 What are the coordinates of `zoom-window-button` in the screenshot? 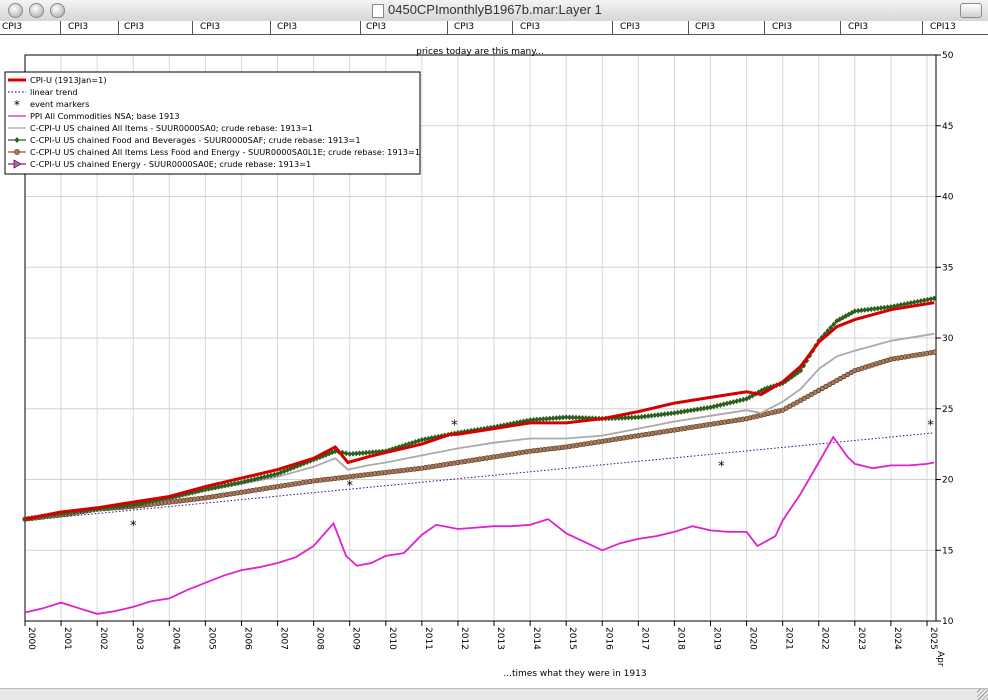 It's located at (57, 10).